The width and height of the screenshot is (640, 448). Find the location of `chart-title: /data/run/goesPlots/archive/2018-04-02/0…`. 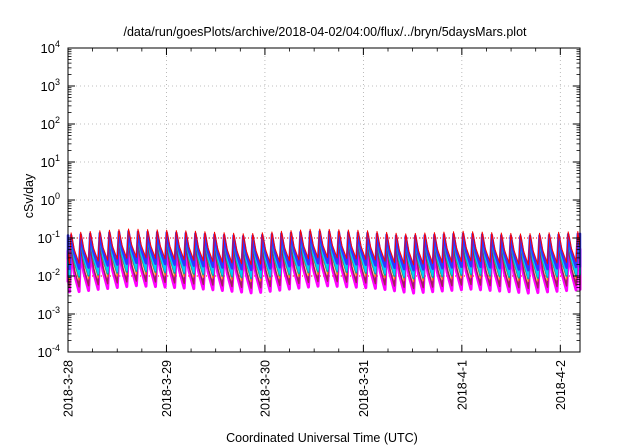

chart-title: /data/run/goesPlots/archive/2018-04-02/0… is located at coordinates (325, 32).